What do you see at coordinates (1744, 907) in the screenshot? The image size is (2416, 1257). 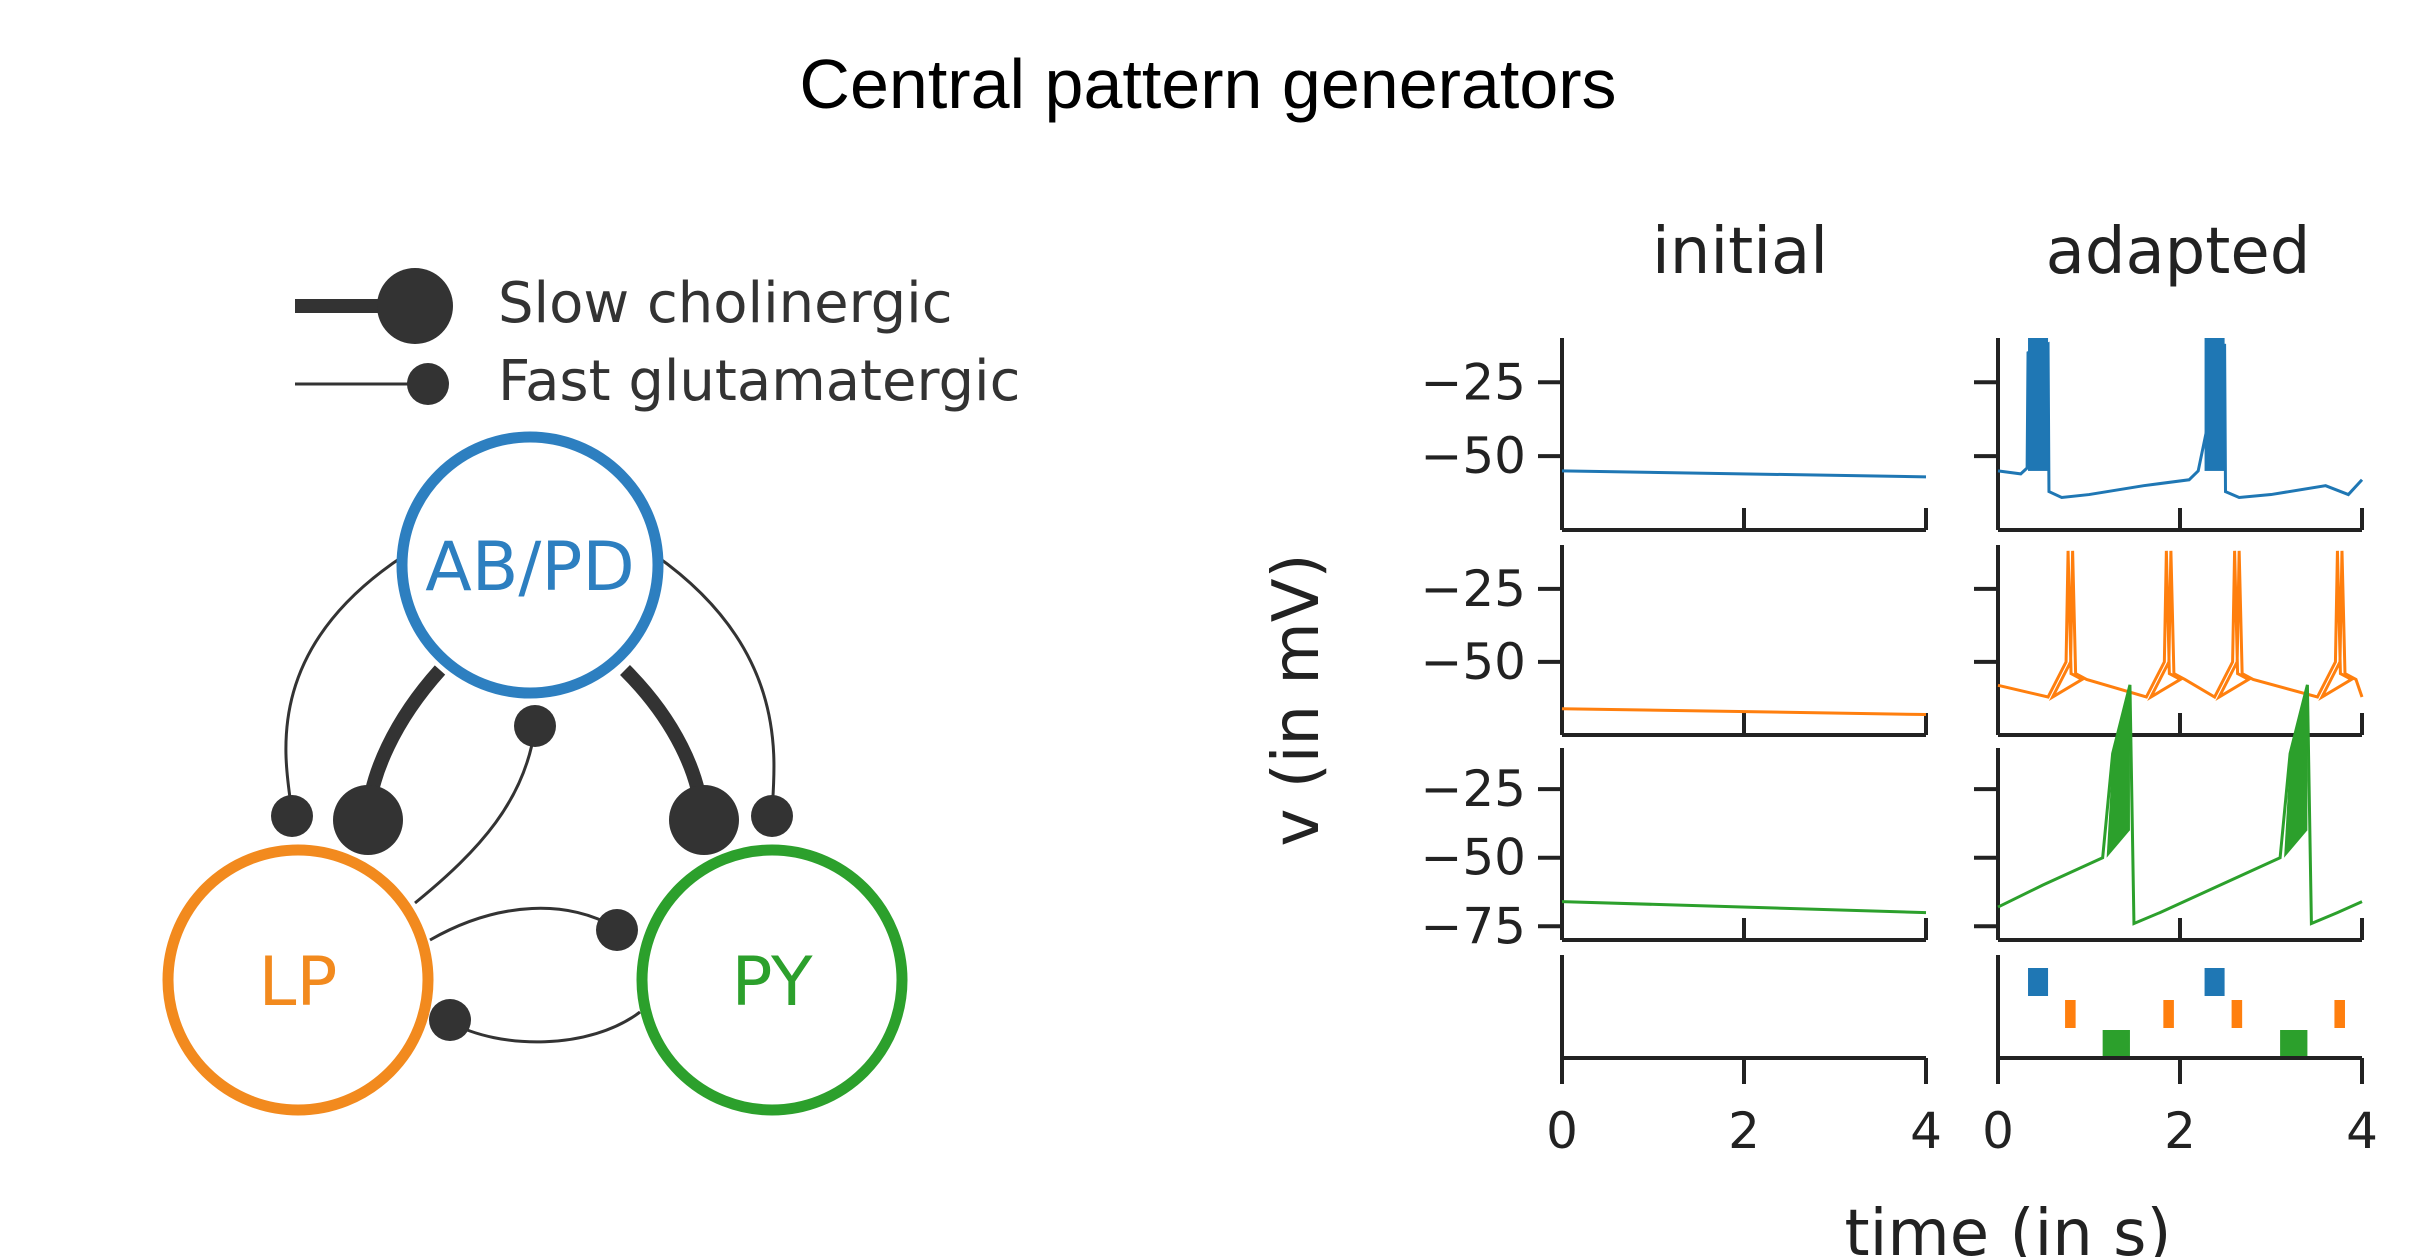 I see `PY-initial-trace` at bounding box center [1744, 907].